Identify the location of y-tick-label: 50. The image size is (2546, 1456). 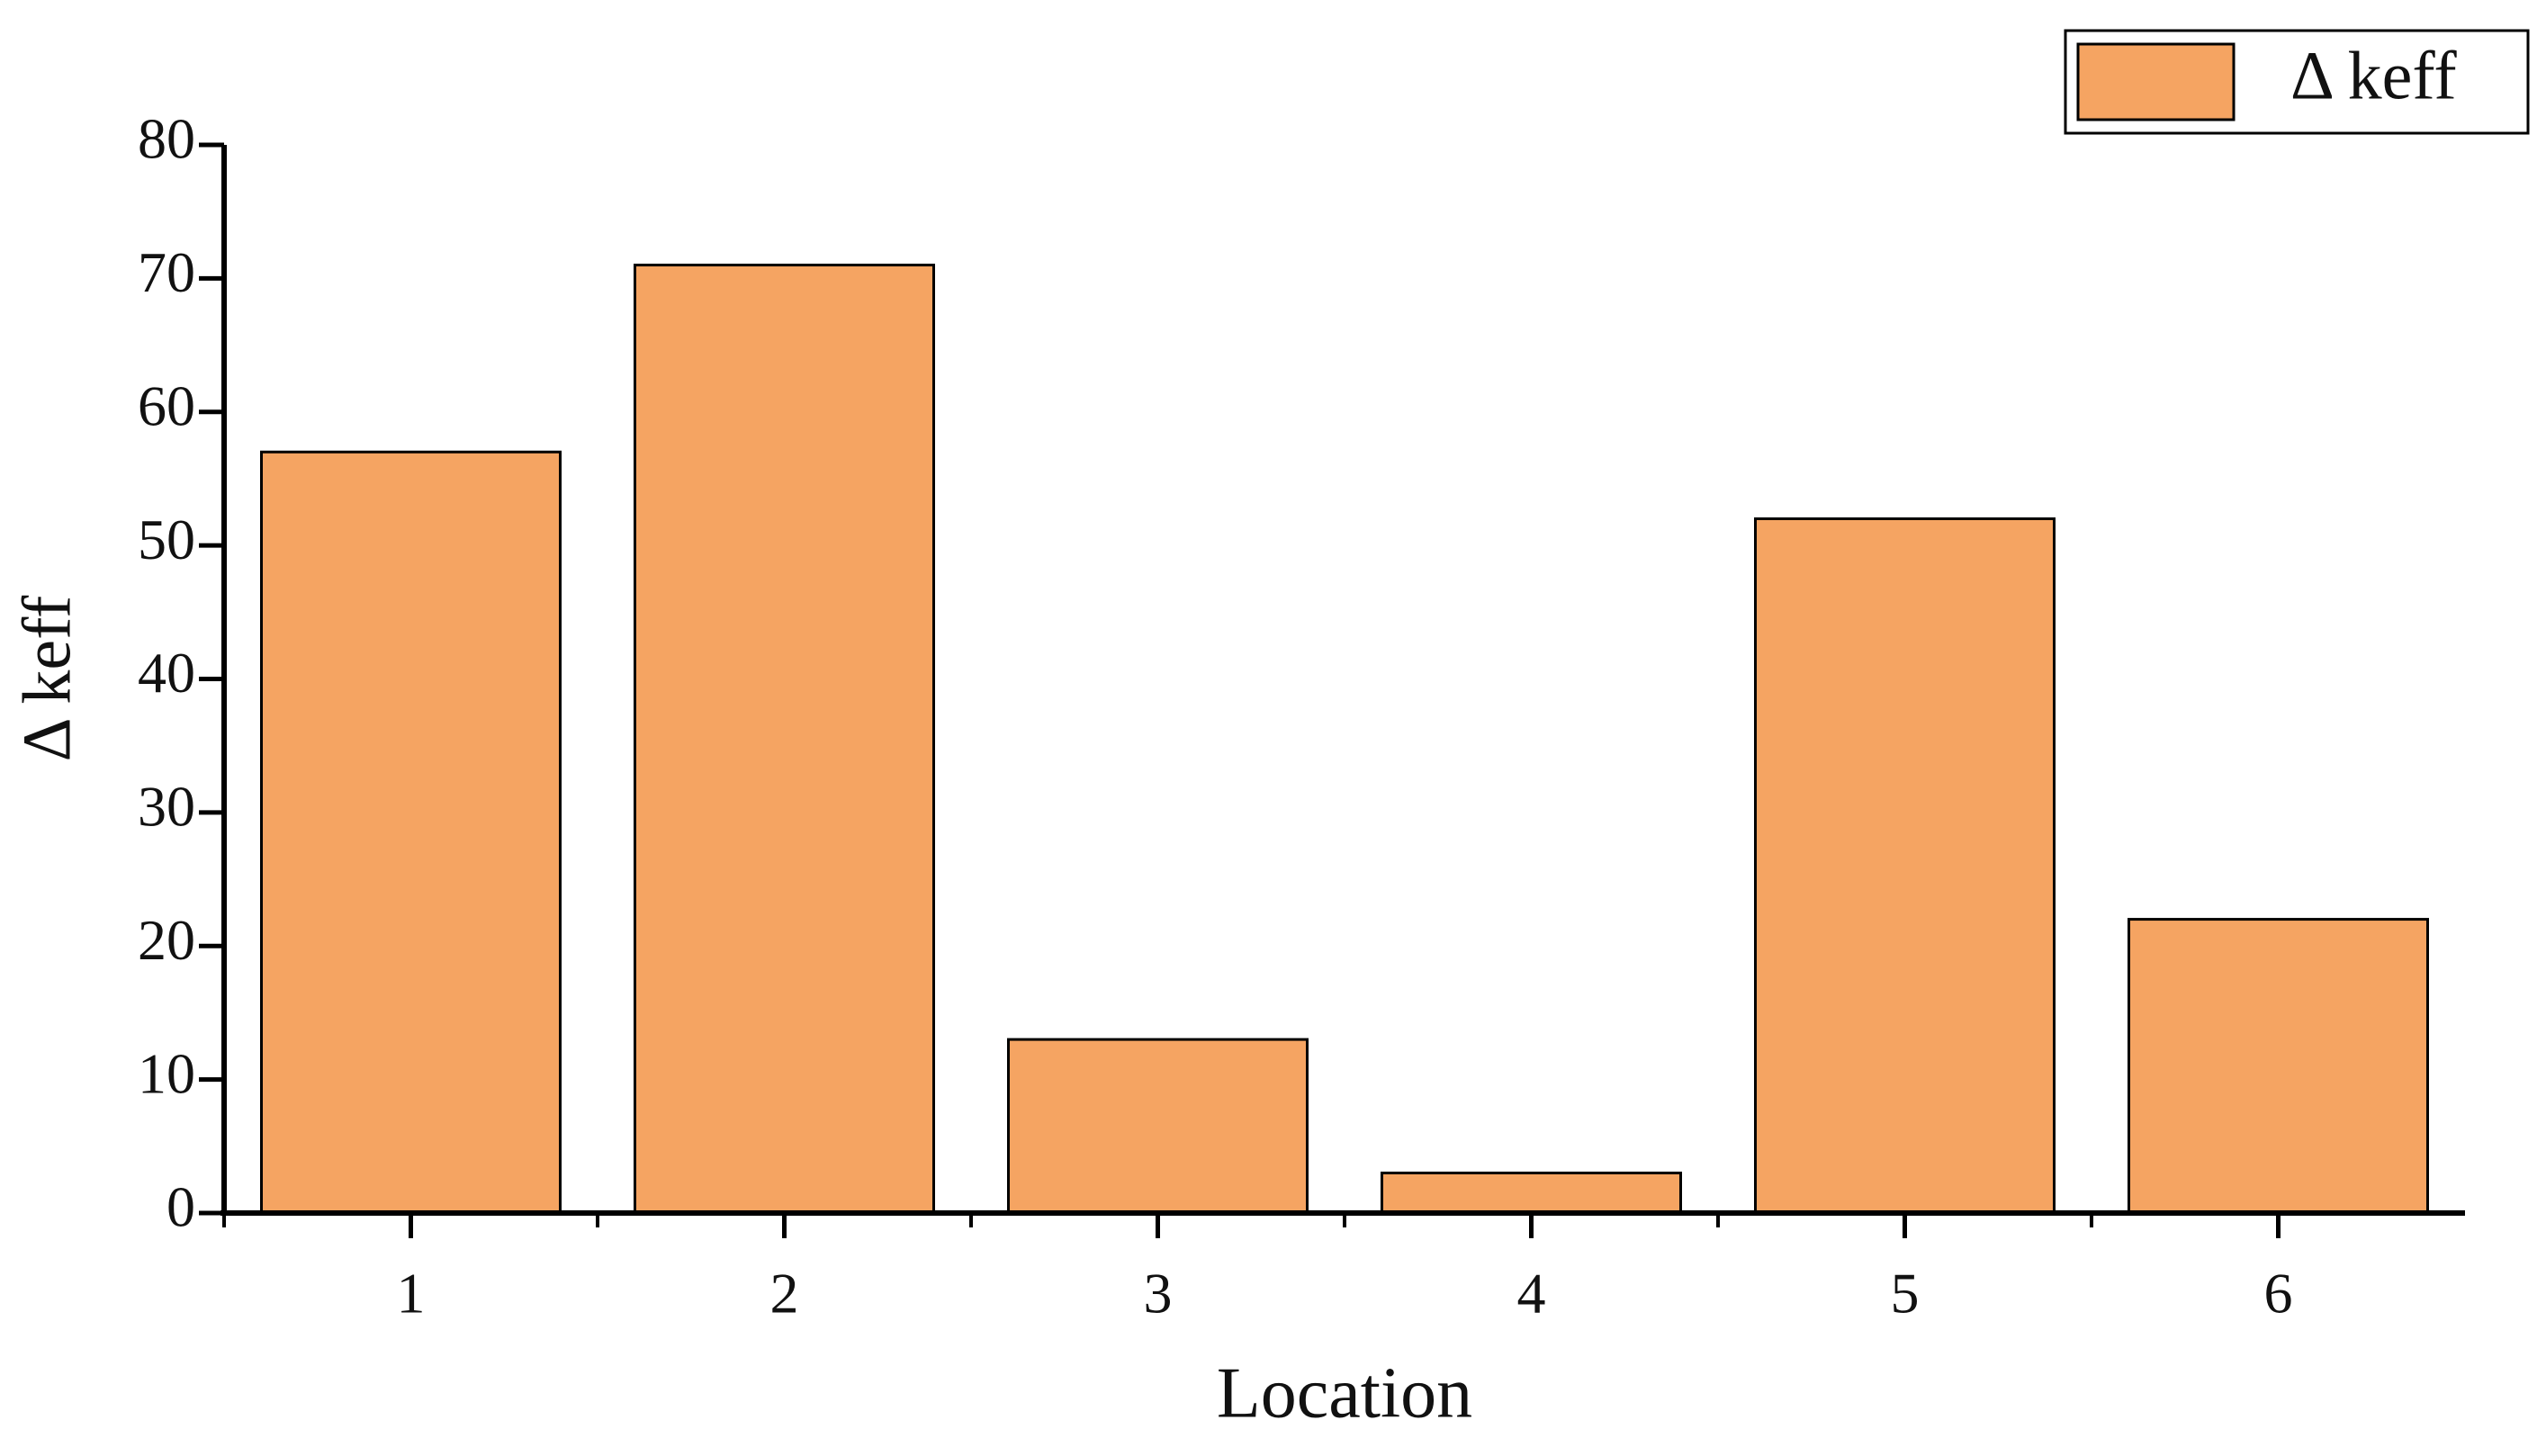
(166, 539).